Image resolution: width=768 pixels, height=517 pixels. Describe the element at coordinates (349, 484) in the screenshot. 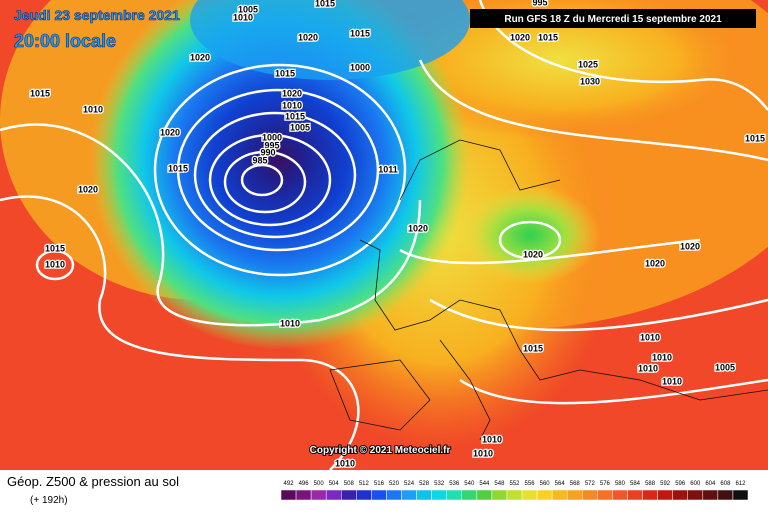

I see `scale-label: 508` at that location.